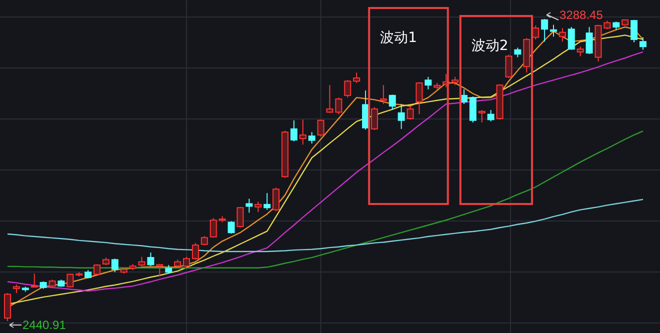  I want to click on annotation: 波动2, so click(489, 46).